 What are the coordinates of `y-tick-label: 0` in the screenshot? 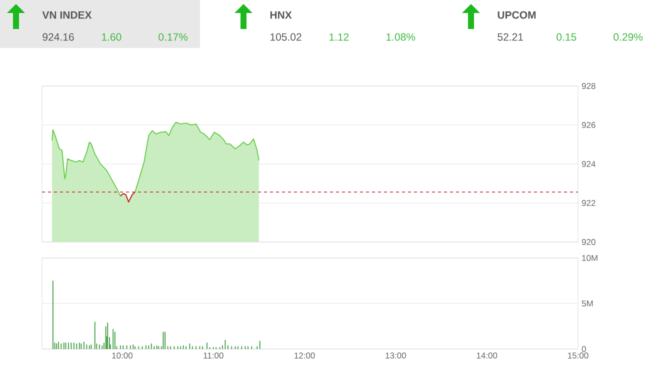 It's located at (584, 349).